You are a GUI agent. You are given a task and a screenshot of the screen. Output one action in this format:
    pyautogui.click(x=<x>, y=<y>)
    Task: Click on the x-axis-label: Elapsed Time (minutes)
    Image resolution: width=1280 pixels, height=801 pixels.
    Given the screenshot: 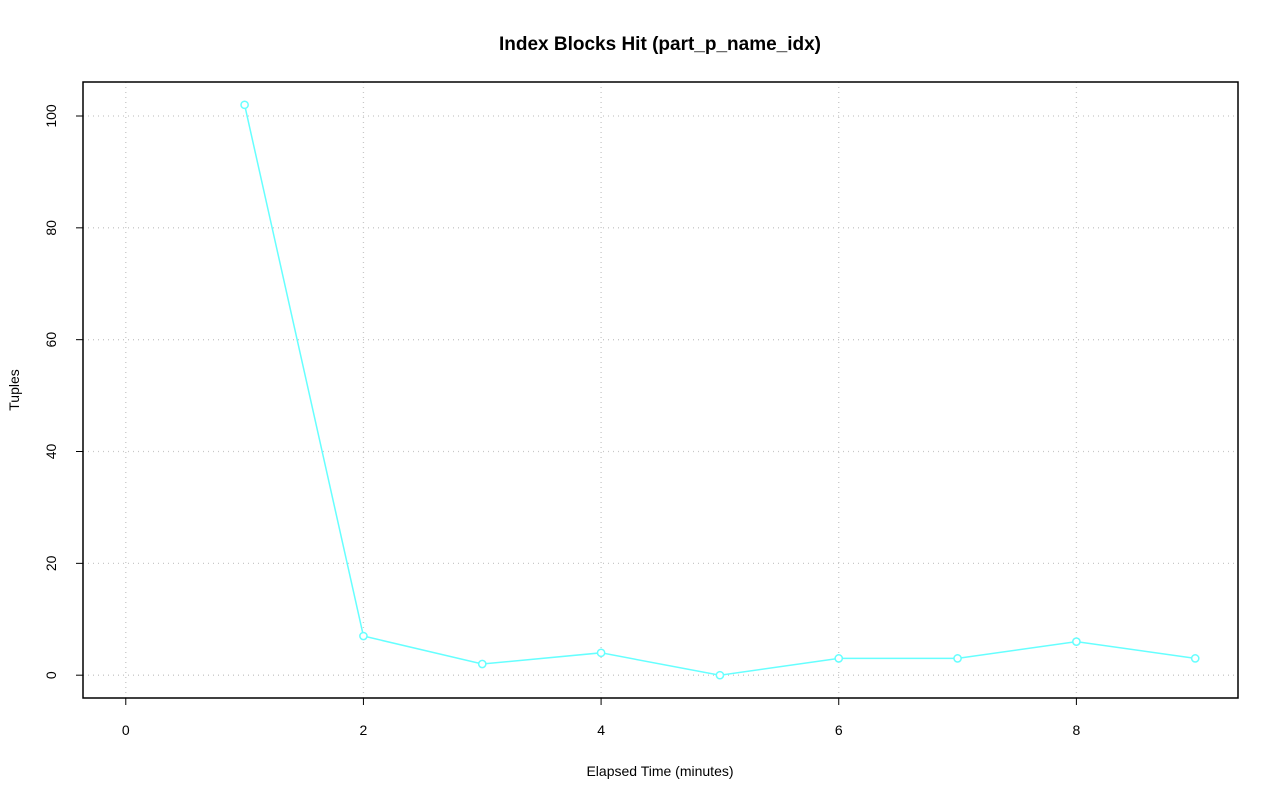 What is the action you would take?
    pyautogui.click(x=659, y=771)
    